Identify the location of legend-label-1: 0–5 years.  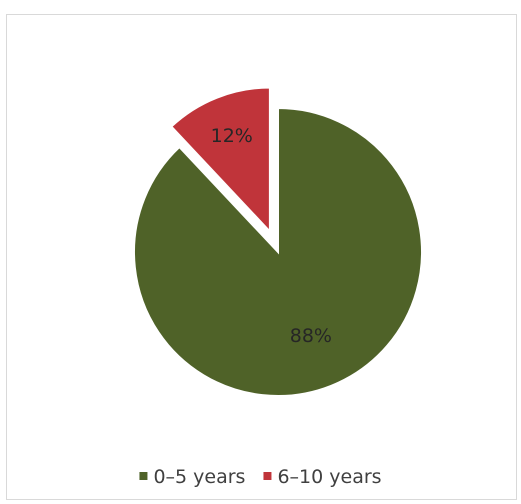
(199, 477).